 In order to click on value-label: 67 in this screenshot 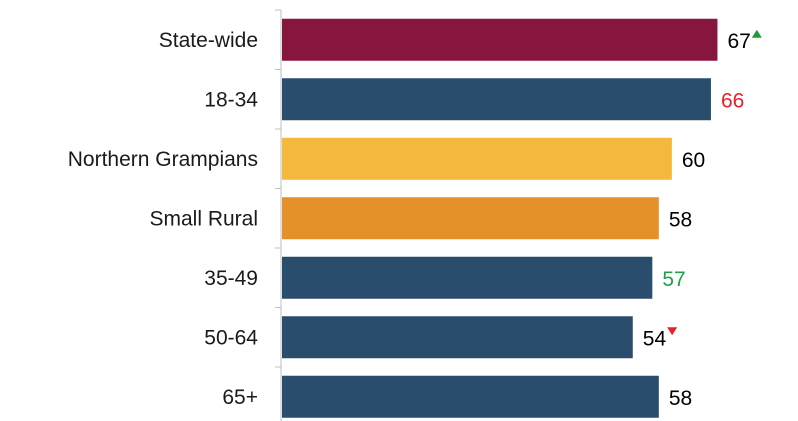, I will do `click(738, 41)`.